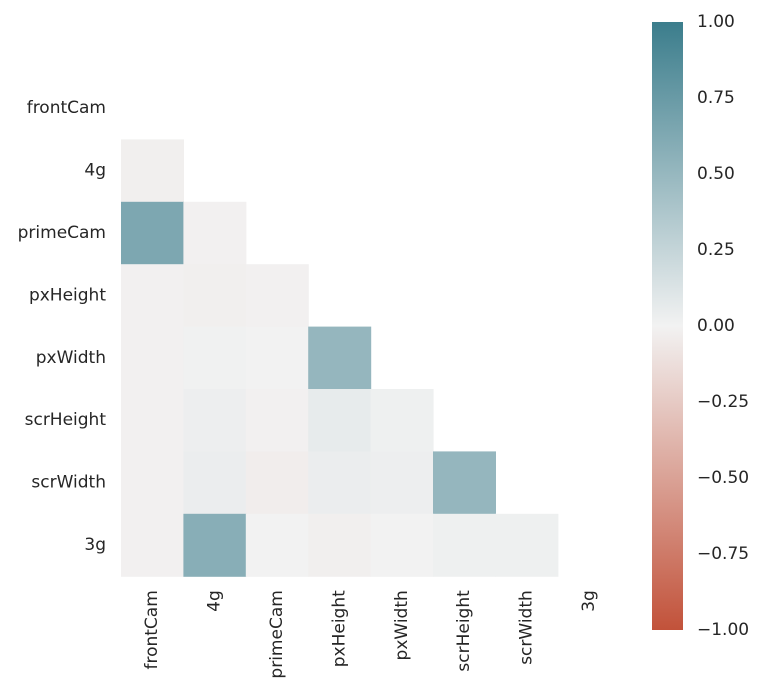 This screenshot has width=761, height=697. What do you see at coordinates (402, 420) in the screenshot?
I see `heatmap-cell-scrHeight-pxWidth` at bounding box center [402, 420].